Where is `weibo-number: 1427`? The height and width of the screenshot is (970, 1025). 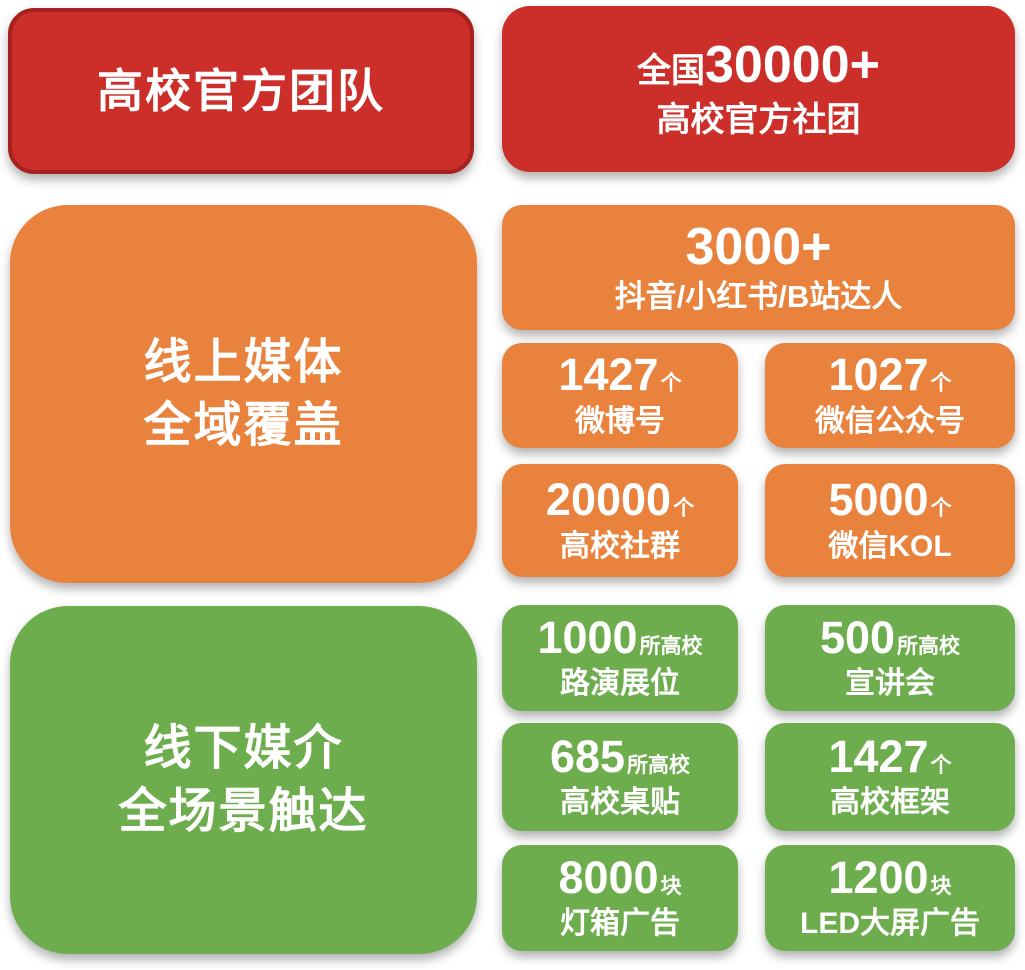
weibo-number: 1427 is located at coordinates (608, 375).